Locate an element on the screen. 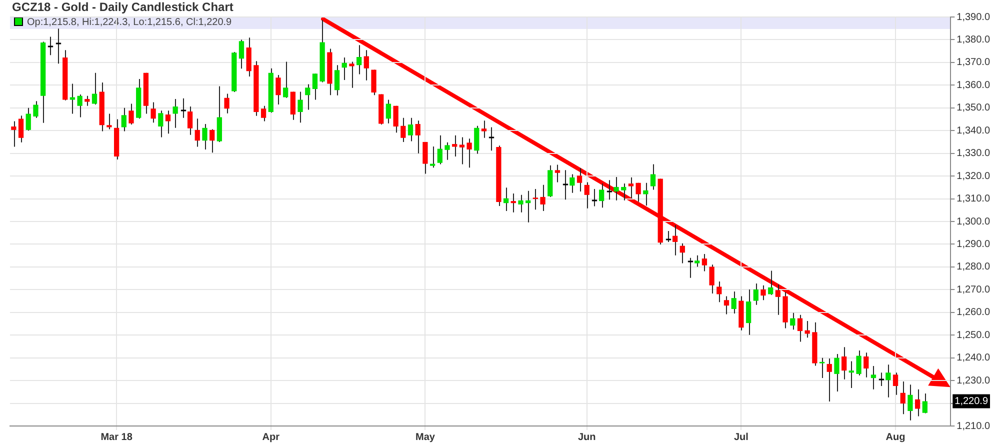 This screenshot has height=444, width=1000. y-tick-label: 1,390.0 is located at coordinates (973, 17).